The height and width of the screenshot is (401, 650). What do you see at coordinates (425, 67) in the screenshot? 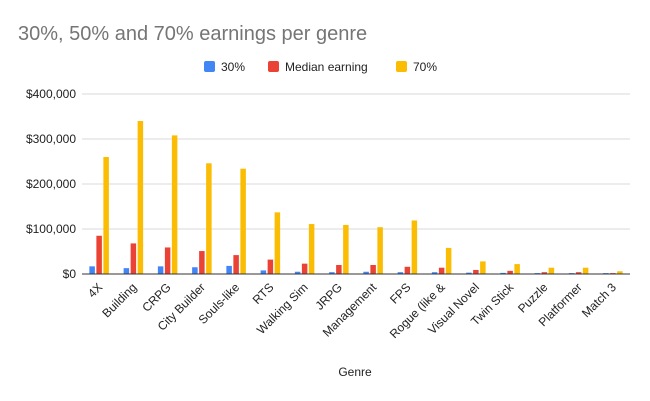
I see `legend-label: 70%` at bounding box center [425, 67].